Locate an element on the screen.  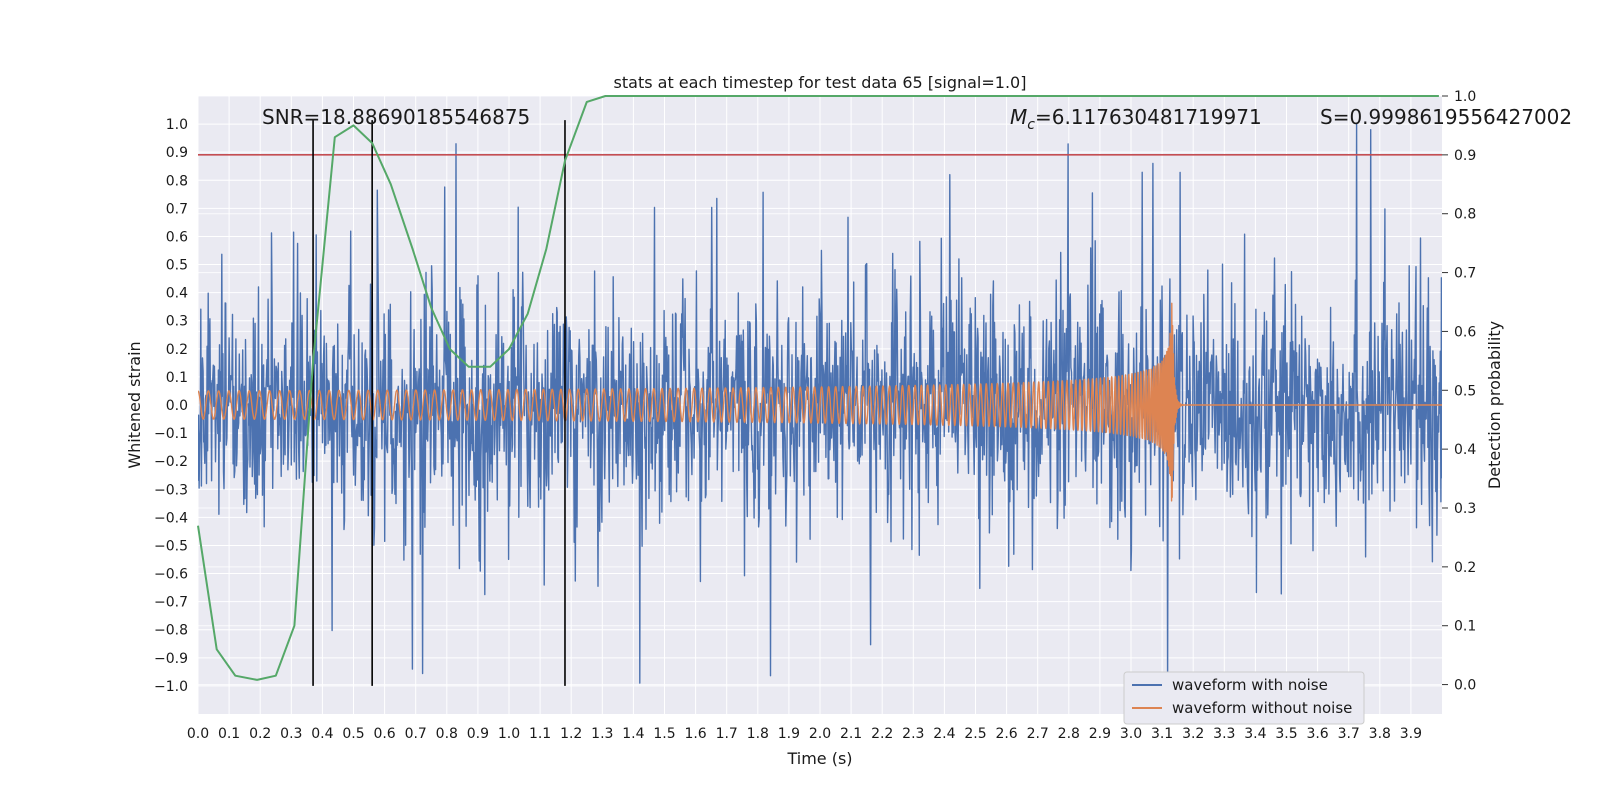
y2-tick-label: 0.2 is located at coordinates (1465, 568).